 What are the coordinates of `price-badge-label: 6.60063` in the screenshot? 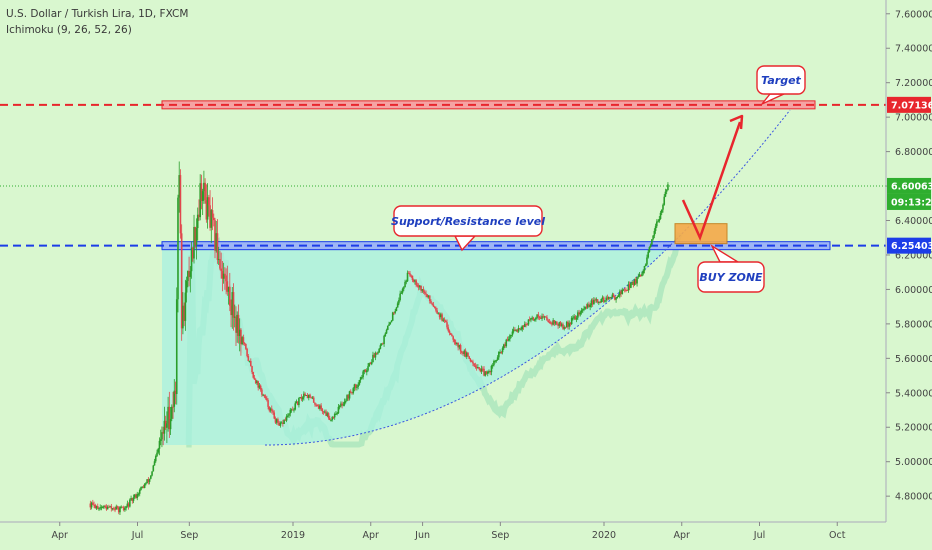 It's located at (911, 186).